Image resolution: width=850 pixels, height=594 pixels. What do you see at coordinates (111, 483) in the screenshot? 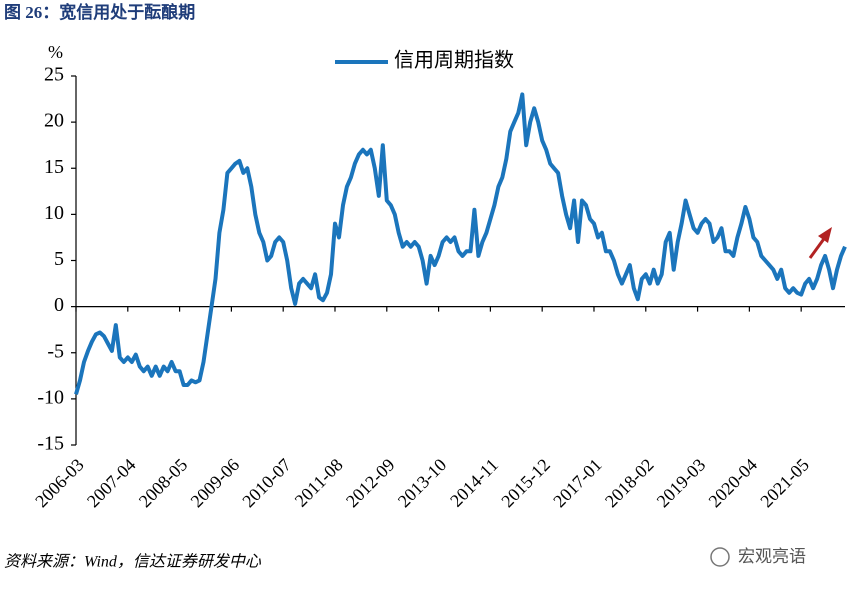
I see `x-tick-label: 2007-04` at bounding box center [111, 483].